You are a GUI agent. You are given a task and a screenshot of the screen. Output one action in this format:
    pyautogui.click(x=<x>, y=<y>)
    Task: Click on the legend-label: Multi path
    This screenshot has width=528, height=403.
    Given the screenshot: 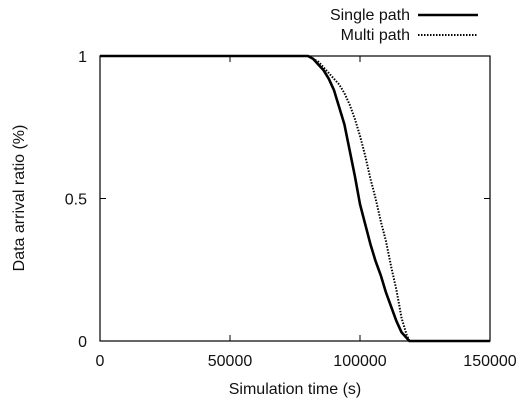 What is the action you would take?
    pyautogui.click(x=375, y=35)
    